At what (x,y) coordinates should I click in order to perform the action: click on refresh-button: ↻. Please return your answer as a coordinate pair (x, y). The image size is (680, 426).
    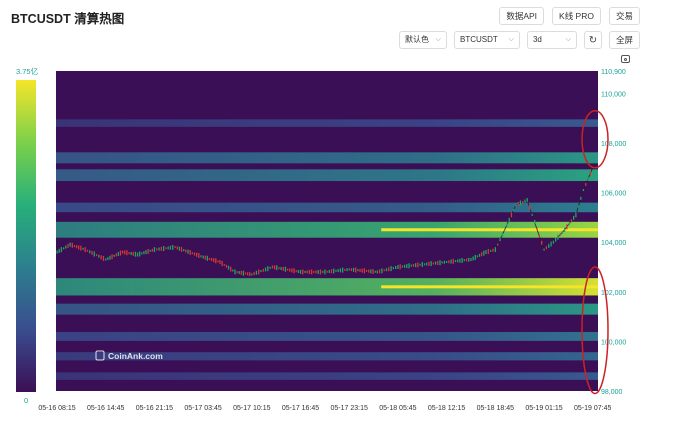
    Looking at the image, I should click on (592, 40).